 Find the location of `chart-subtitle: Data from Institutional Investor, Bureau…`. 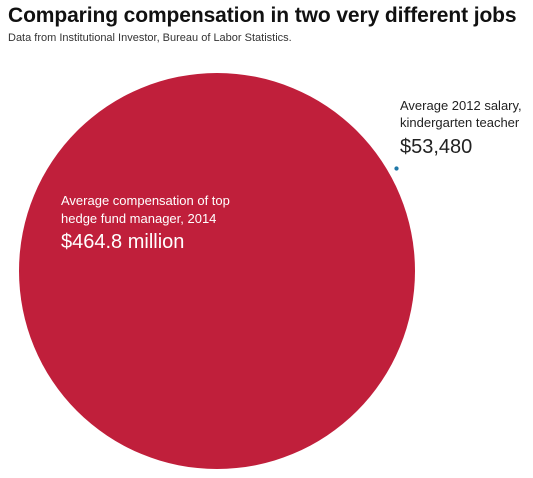

chart-subtitle: Data from Institutional Investor, Bureau… is located at coordinates (150, 38).